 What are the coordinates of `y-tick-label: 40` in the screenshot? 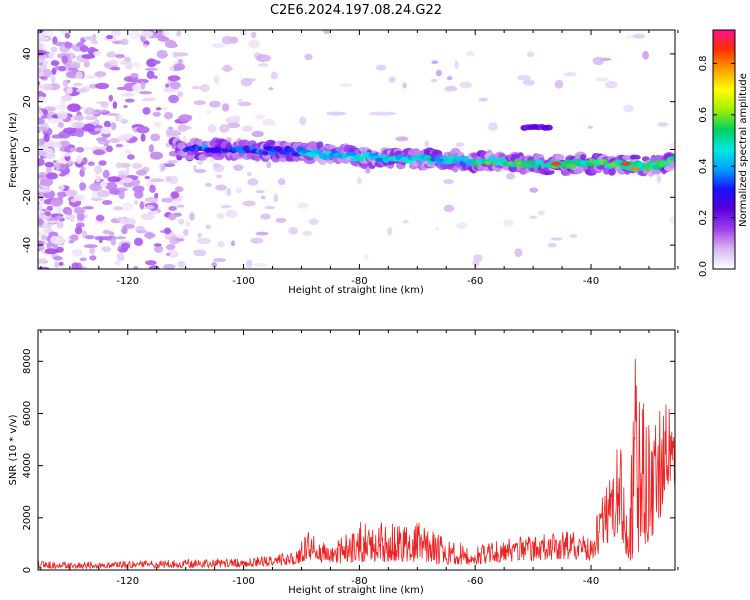 It's located at (27, 54).